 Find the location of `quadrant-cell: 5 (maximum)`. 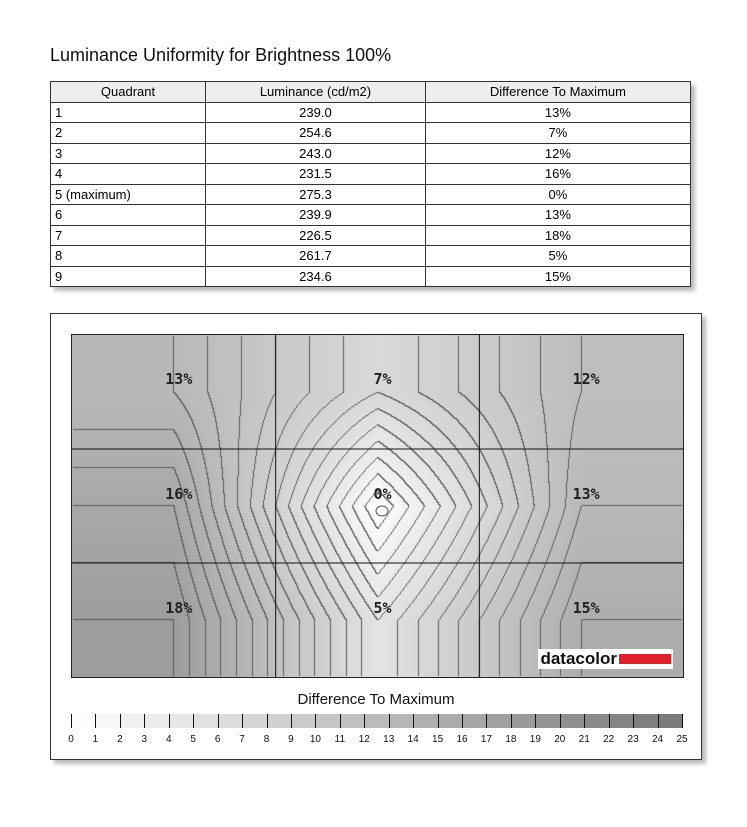

quadrant-cell: 5 (maximum) is located at coordinates (128, 194).